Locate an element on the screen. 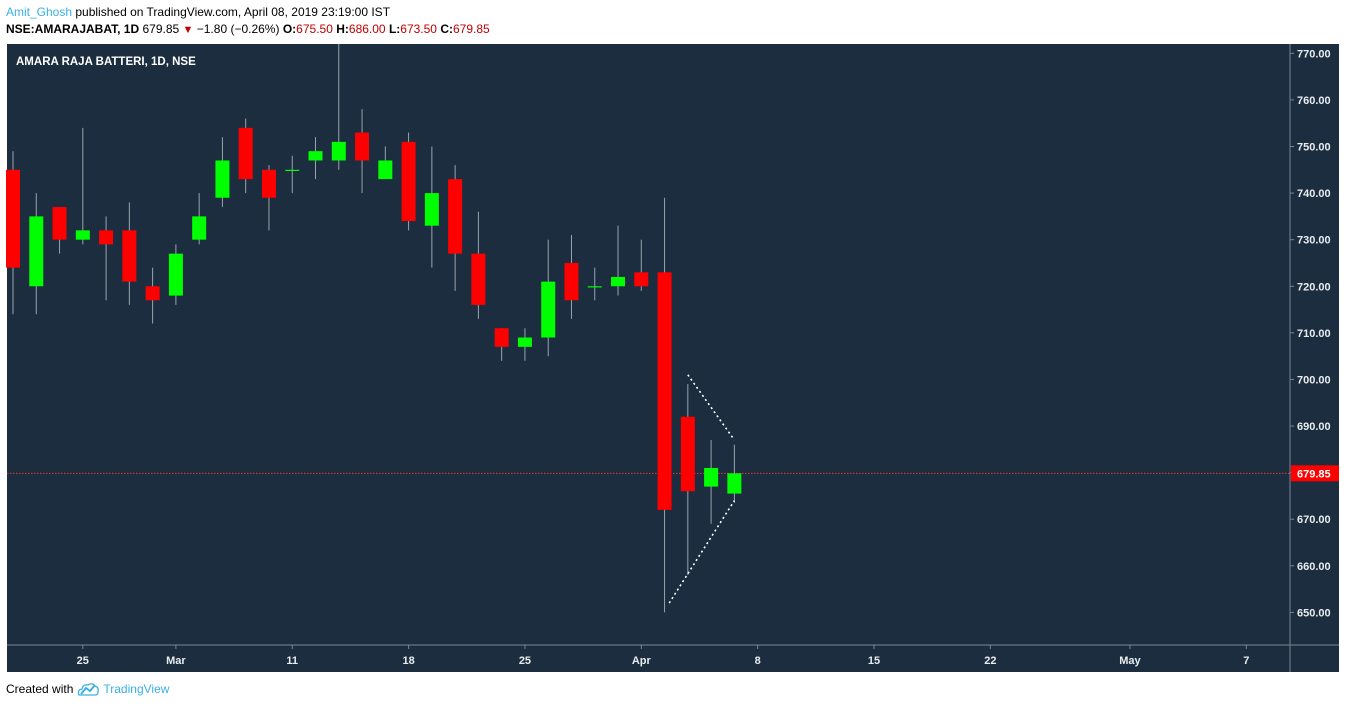 The width and height of the screenshot is (1347, 709). x-tick-label: 22 is located at coordinates (990, 661).